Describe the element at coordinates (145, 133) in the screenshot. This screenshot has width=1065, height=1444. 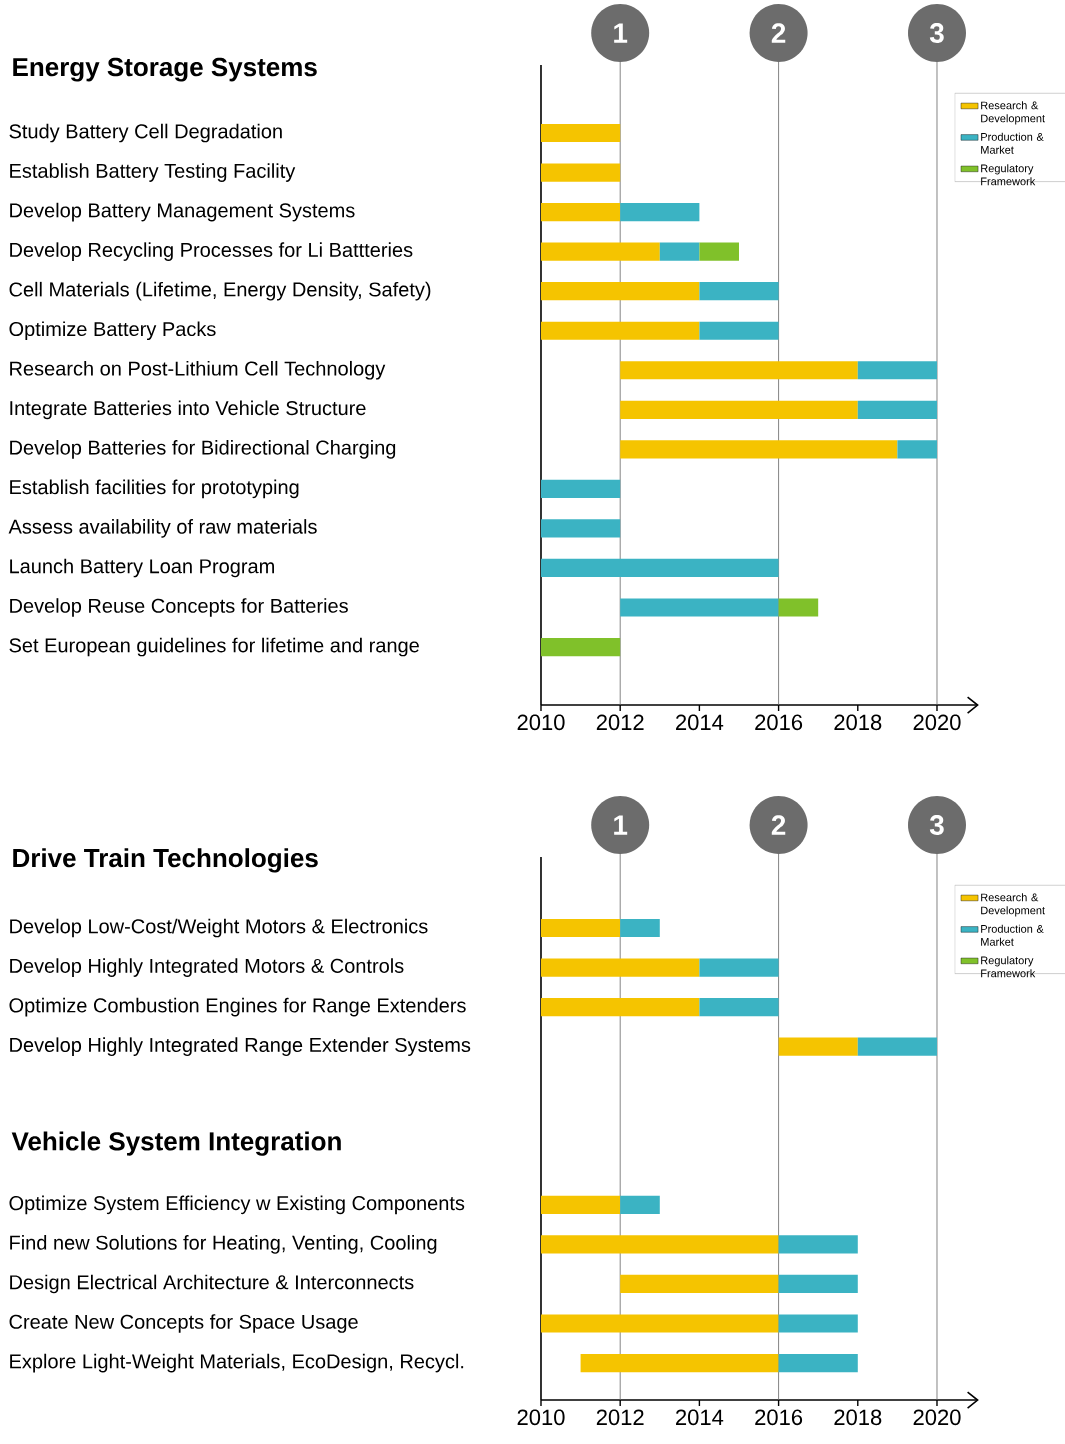
I see `y-tick-label: Study Battery Cell Degradation` at that location.